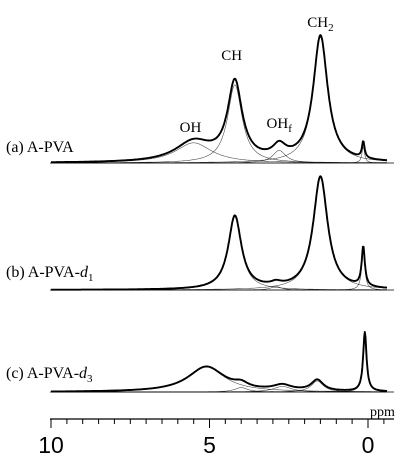  I want to click on x-tick-label-5: 5, so click(209, 445).